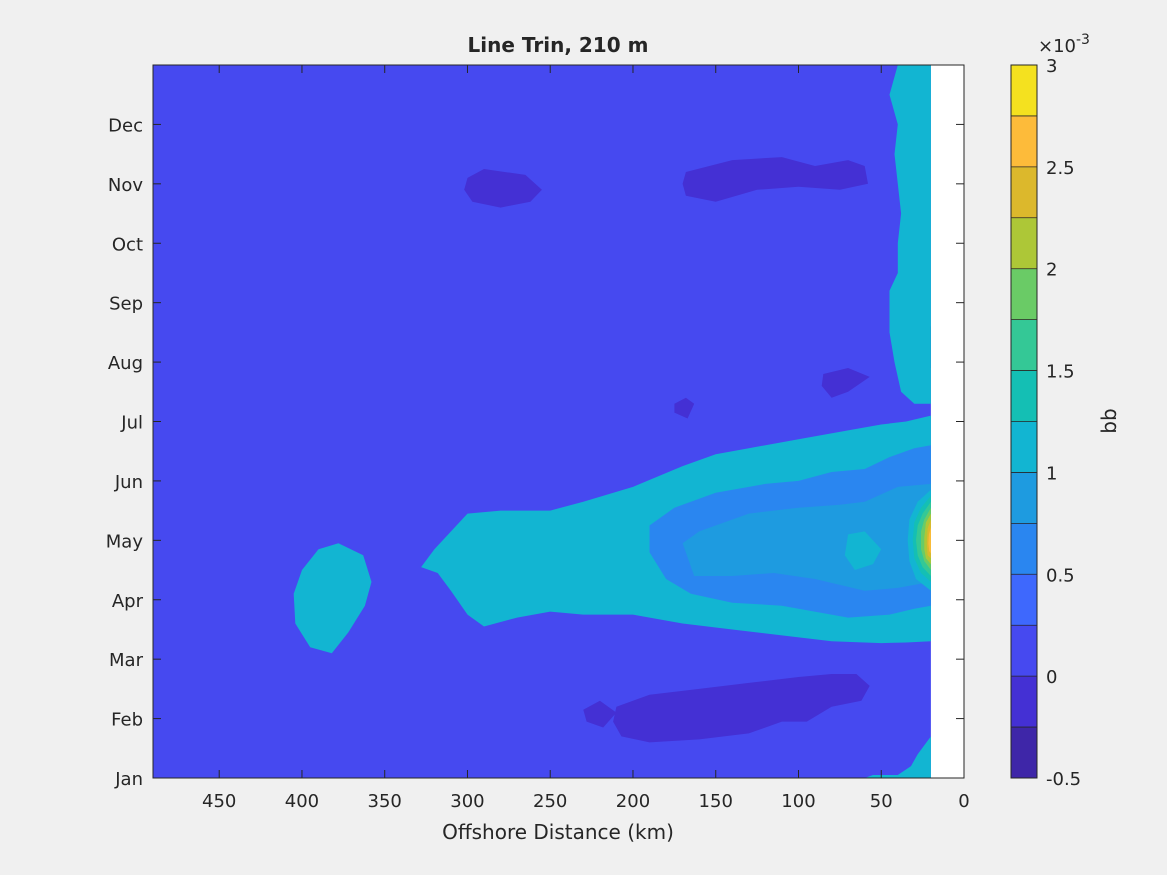 The width and height of the screenshot is (1167, 875). I want to click on y-tick-label: Jun, so click(128, 482).